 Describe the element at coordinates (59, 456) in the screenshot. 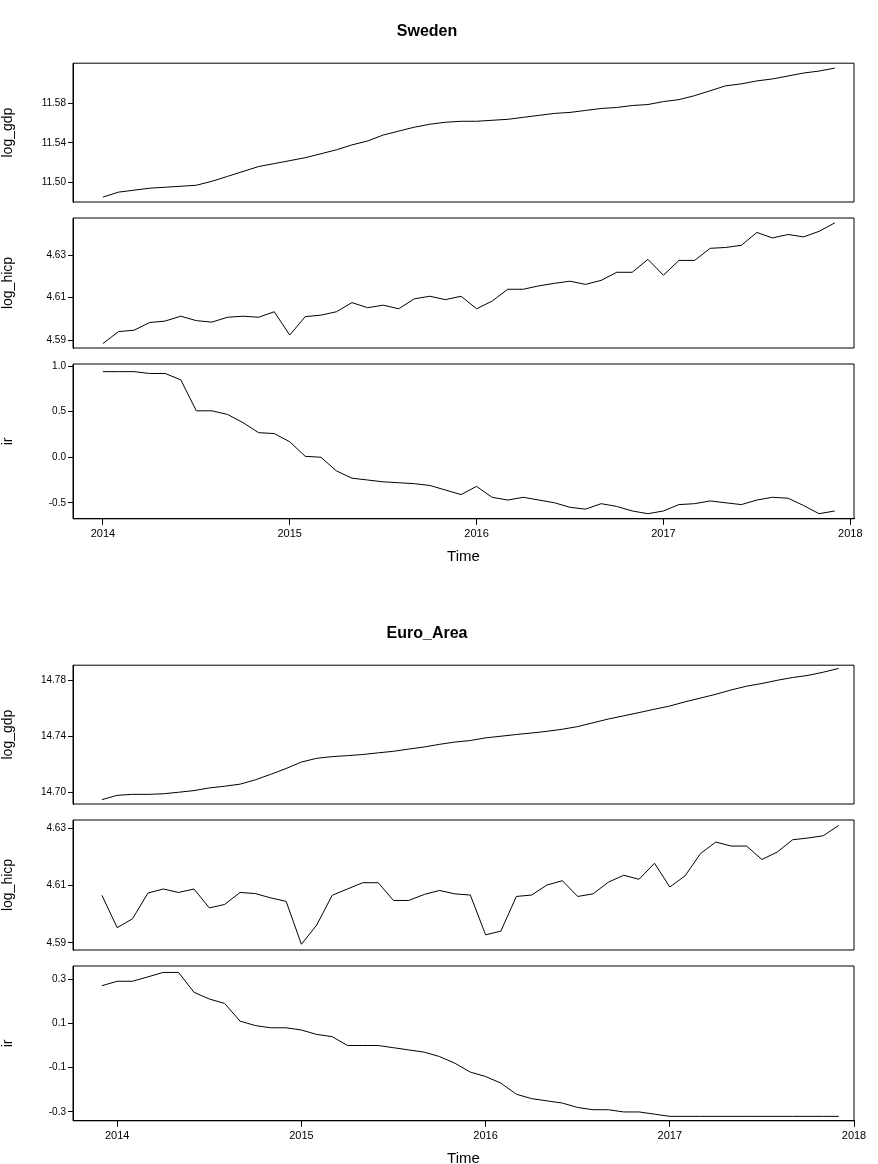

I see `y-tick-label: 0.0` at that location.